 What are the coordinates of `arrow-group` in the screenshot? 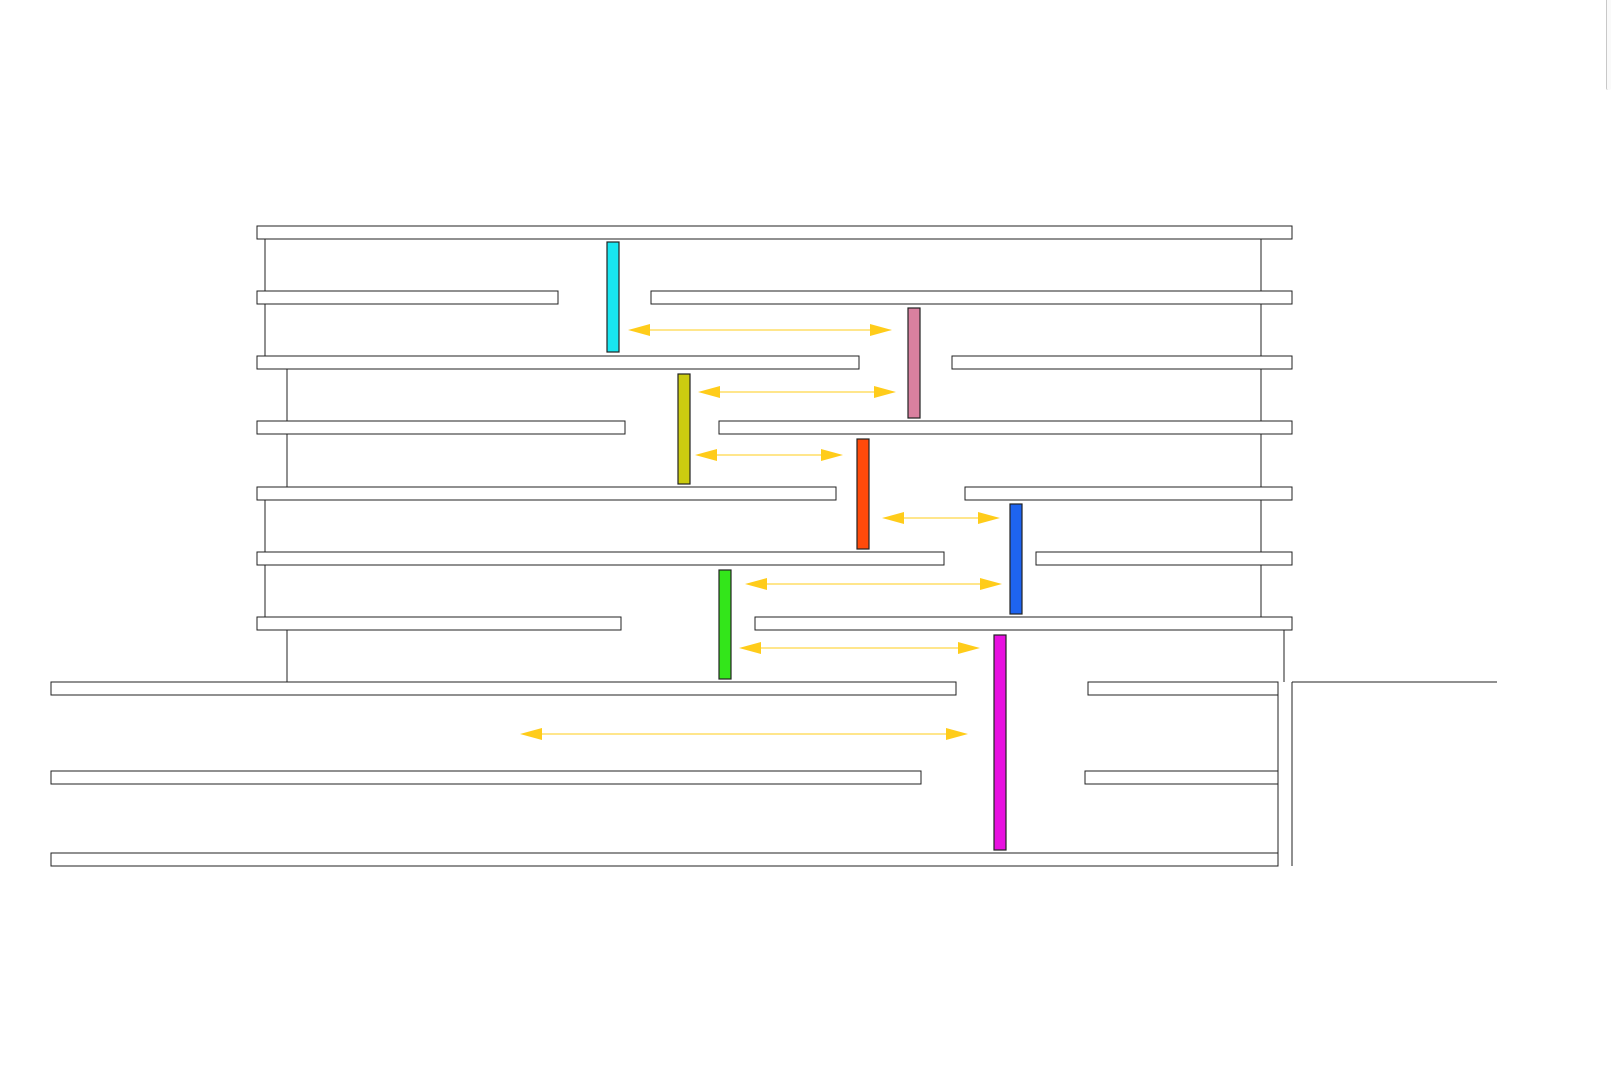 It's located at (761, 532).